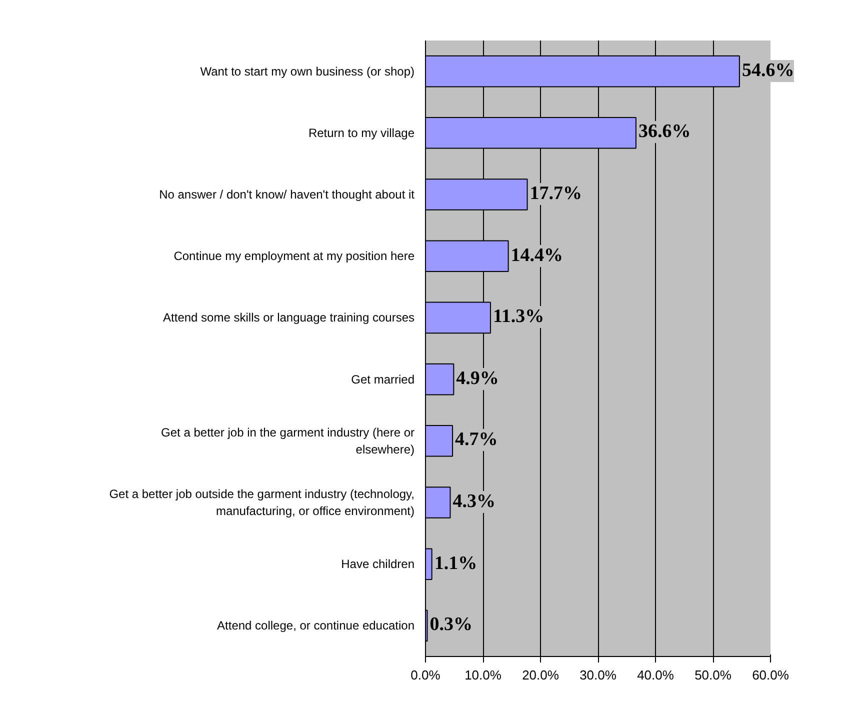 This screenshot has height=708, width=857. Describe the element at coordinates (456, 563) in the screenshot. I see `data-label: 1.1%` at that location.